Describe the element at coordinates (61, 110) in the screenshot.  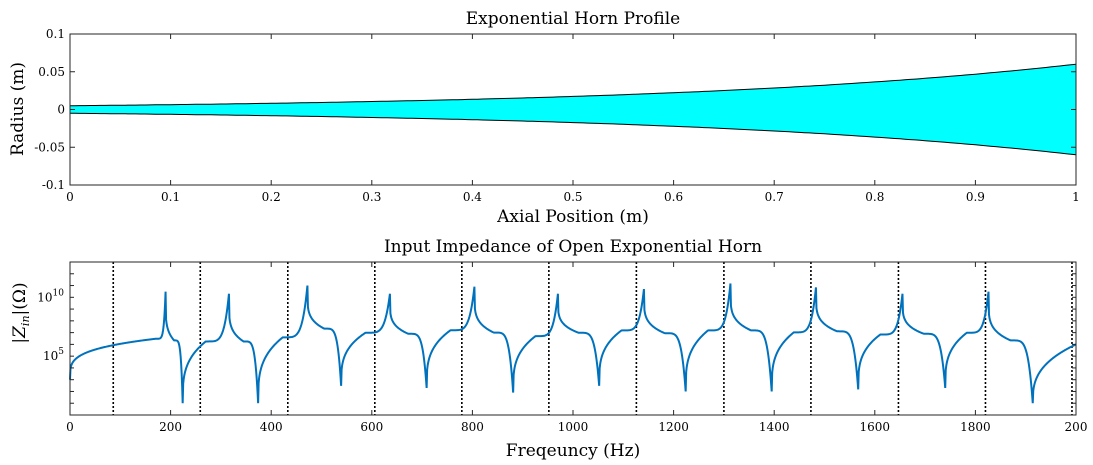
I see `y-tick-label: 0` at that location.